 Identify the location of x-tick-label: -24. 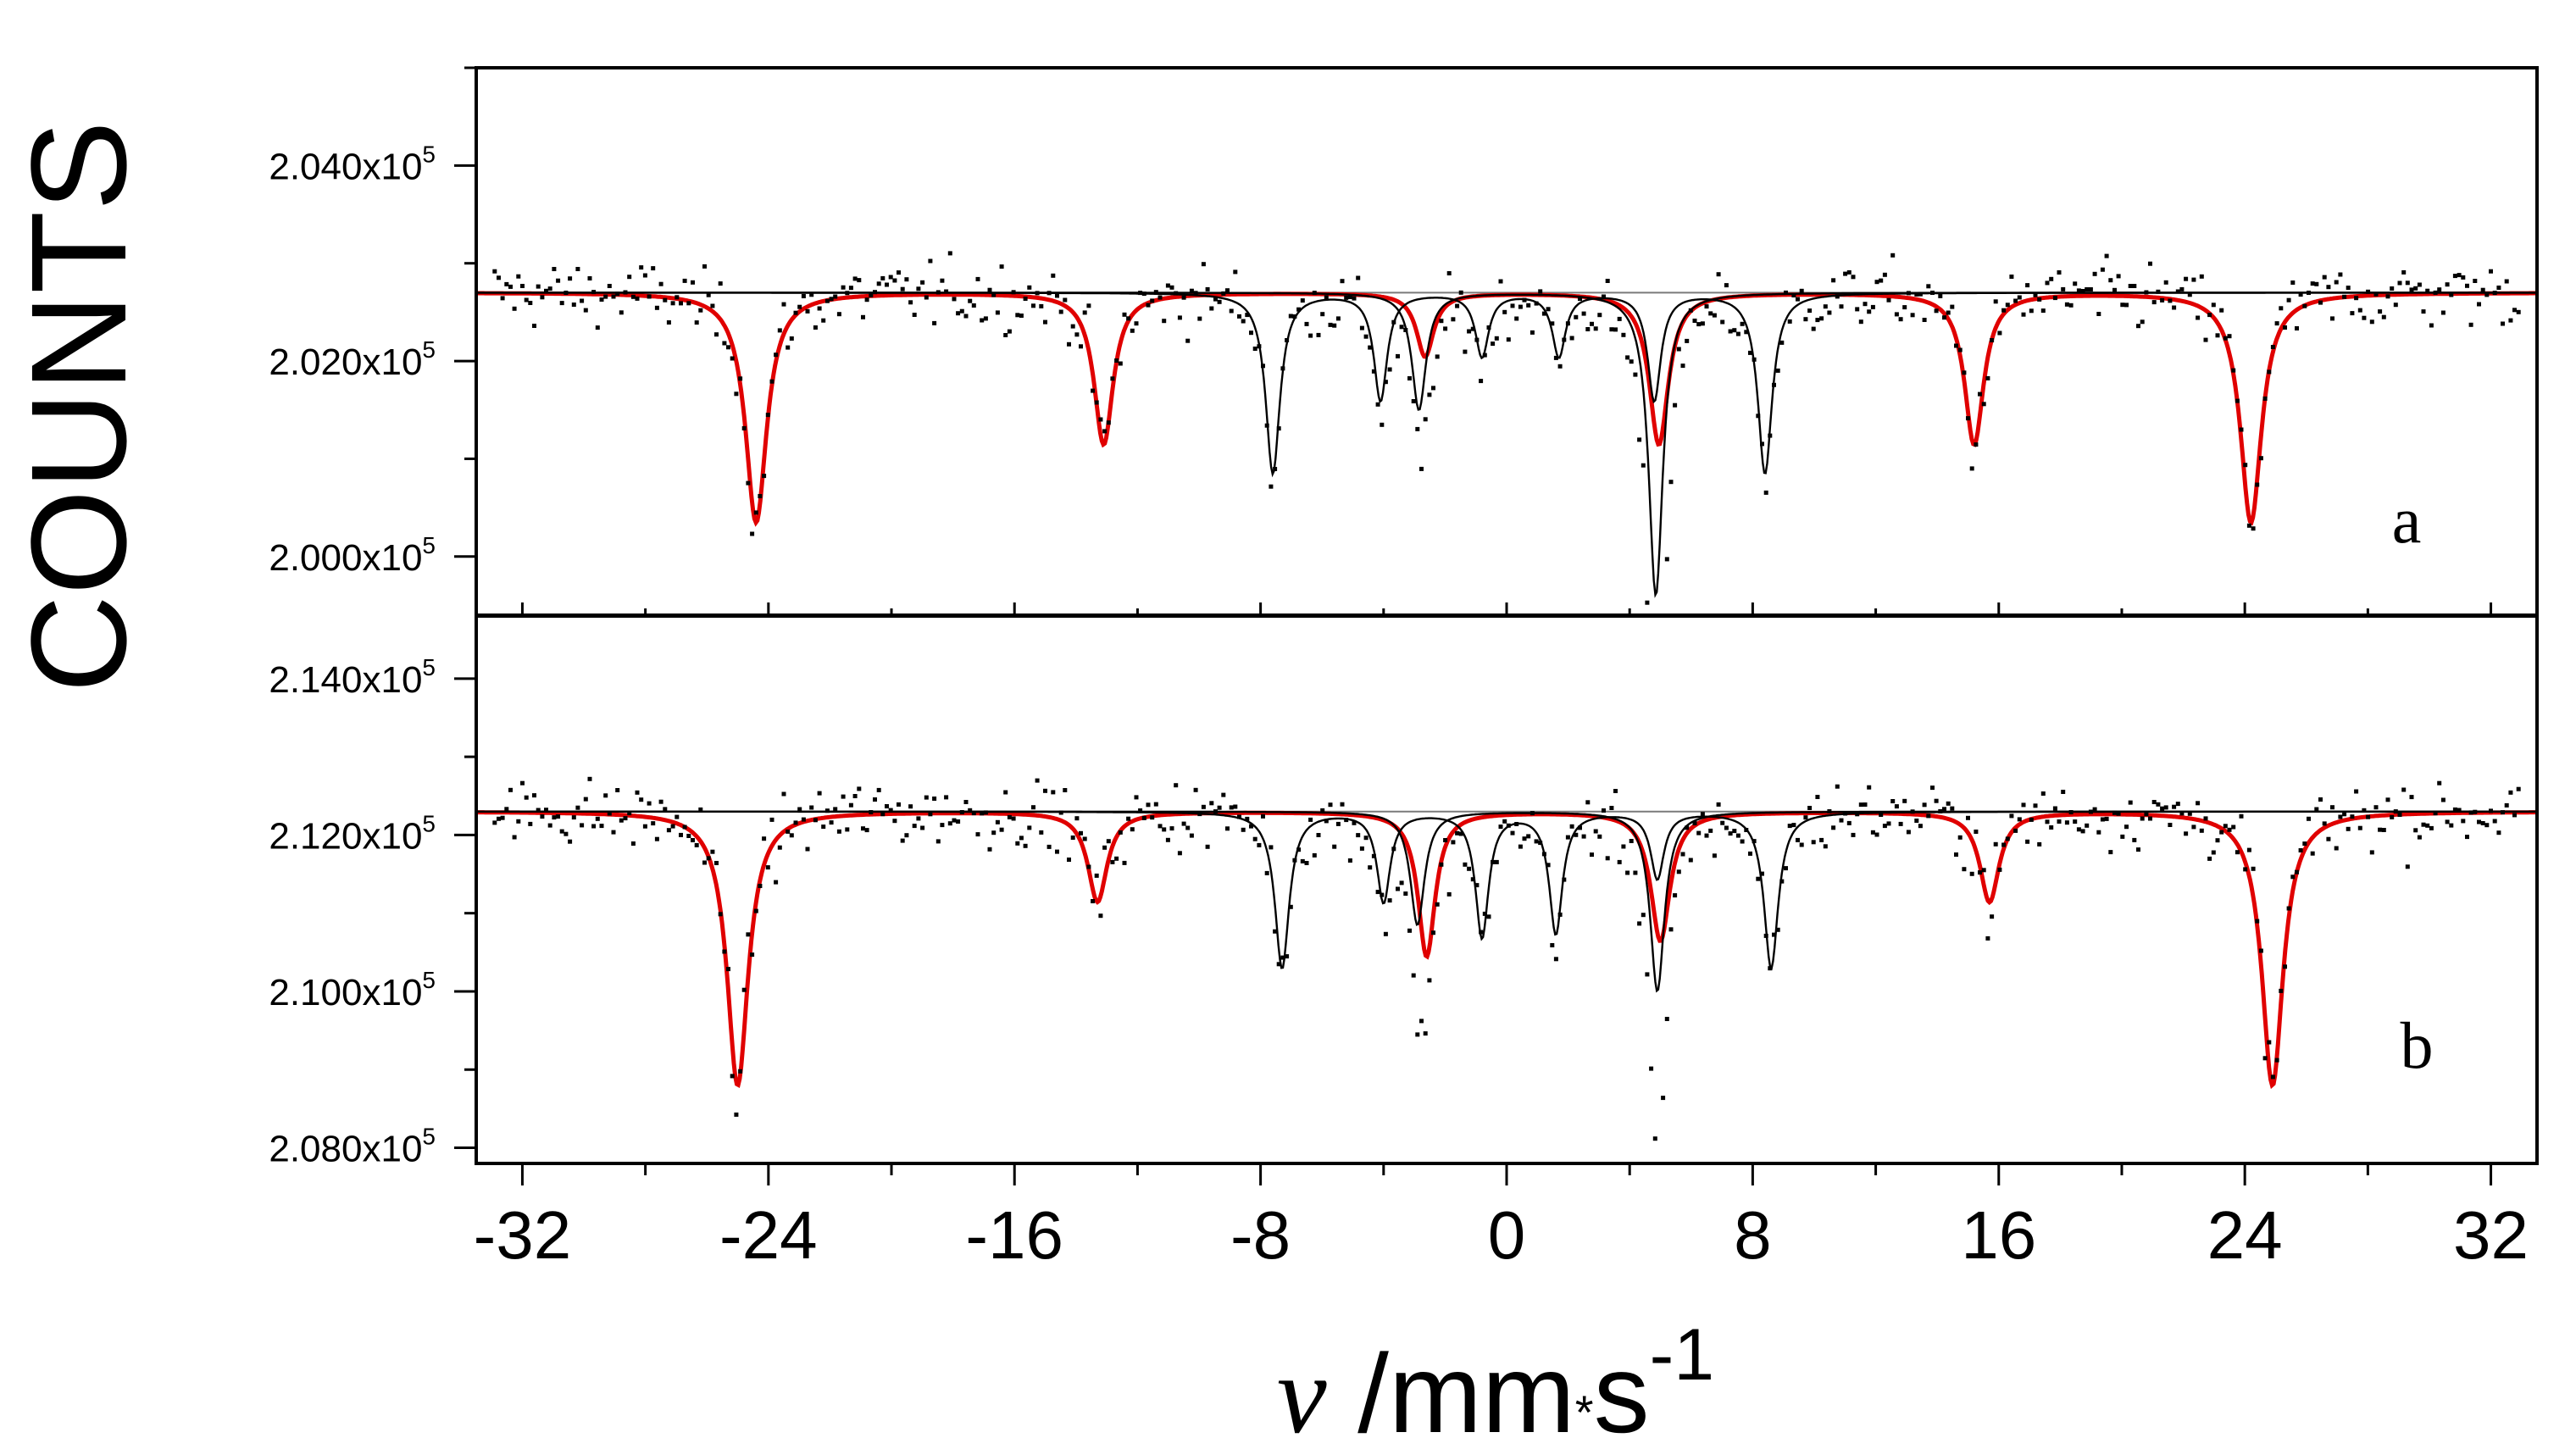
(768, 1235).